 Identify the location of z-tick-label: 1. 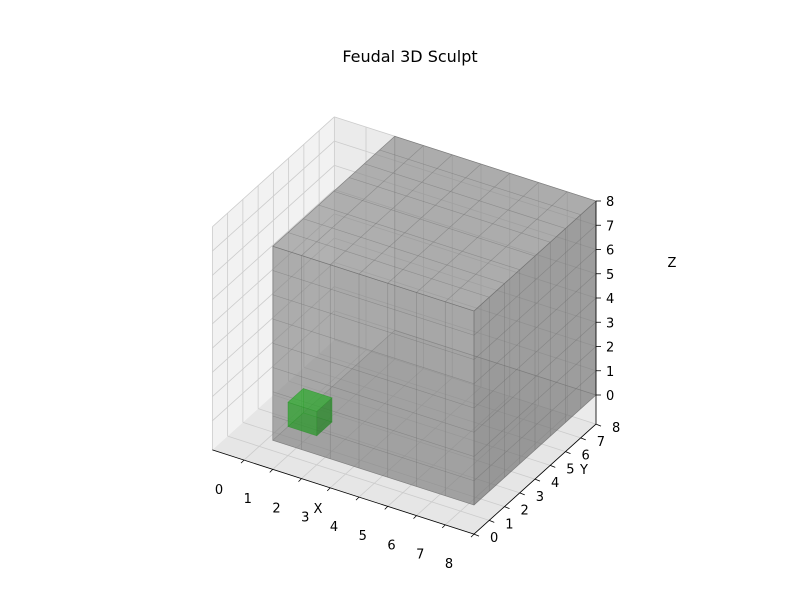
(610, 372).